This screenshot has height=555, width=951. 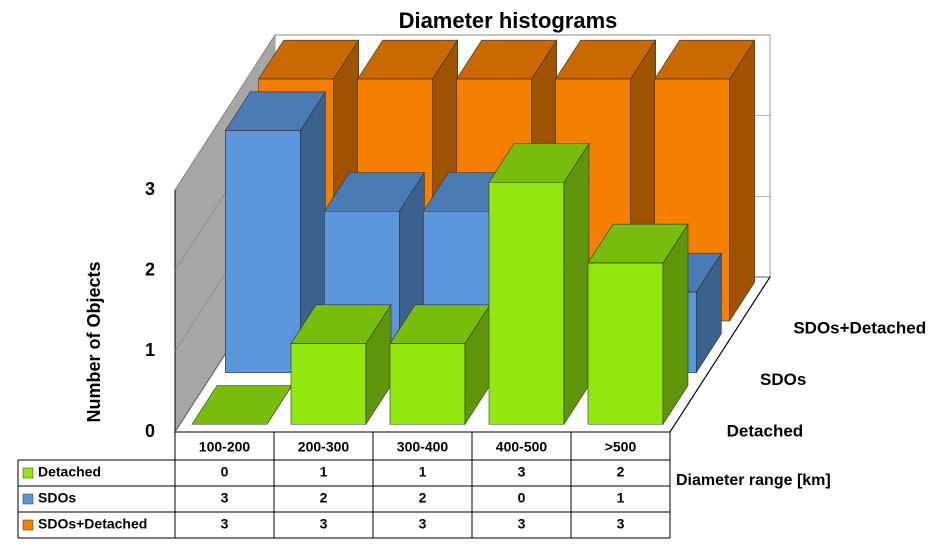 I want to click on y-axis-label: Number of Objects, so click(x=94, y=341).